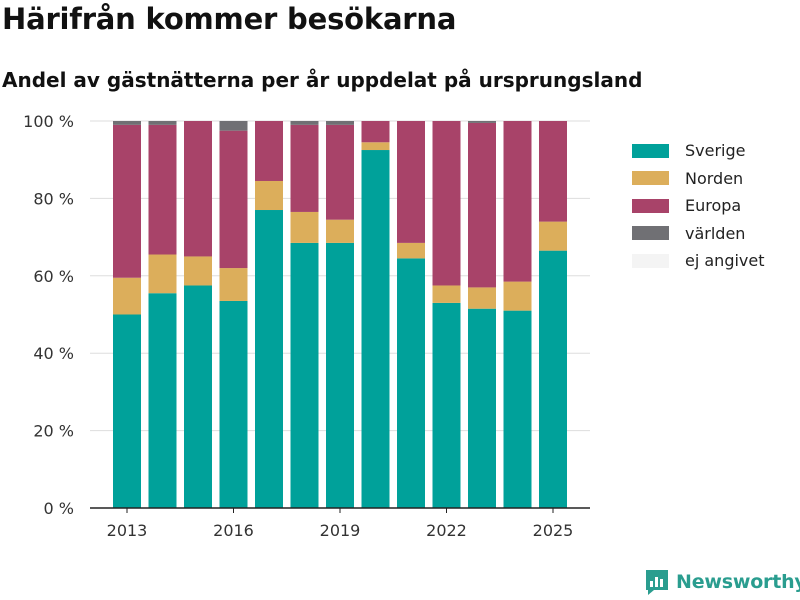 Image resolution: width=800 pixels, height=600 pixels. What do you see at coordinates (715, 151) in the screenshot?
I see `legend-label: Sverige` at bounding box center [715, 151].